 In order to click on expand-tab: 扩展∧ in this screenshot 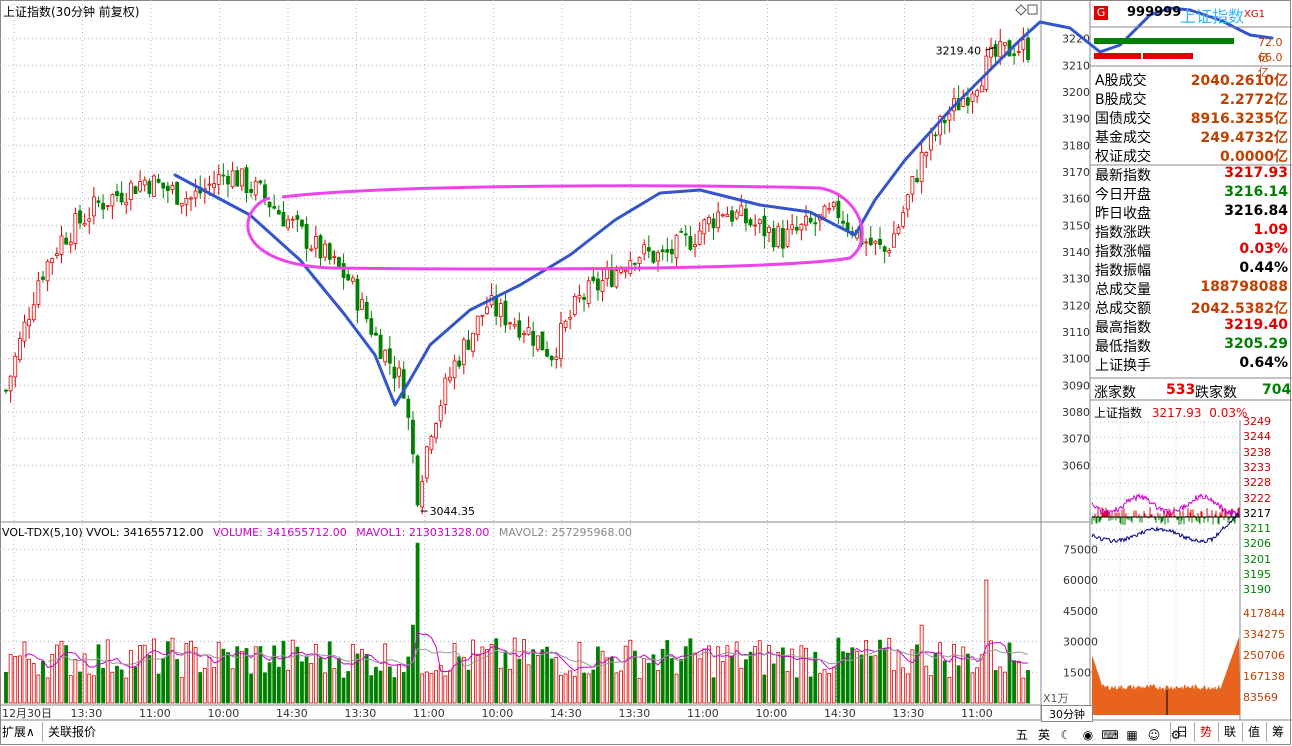, I will do `click(22, 732)`.